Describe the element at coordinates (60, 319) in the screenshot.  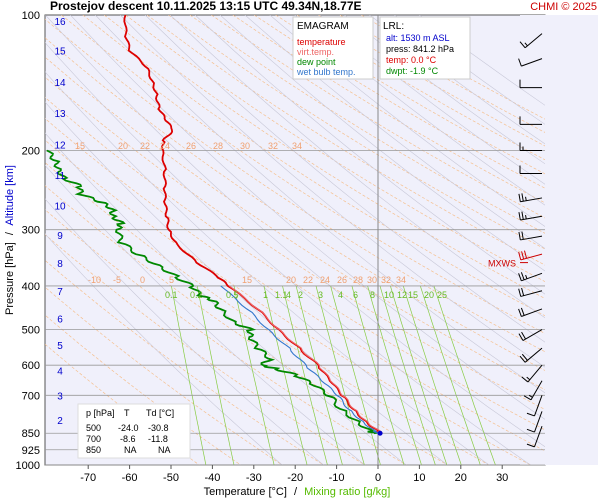
I see `altitude-tick-label: 6` at that location.